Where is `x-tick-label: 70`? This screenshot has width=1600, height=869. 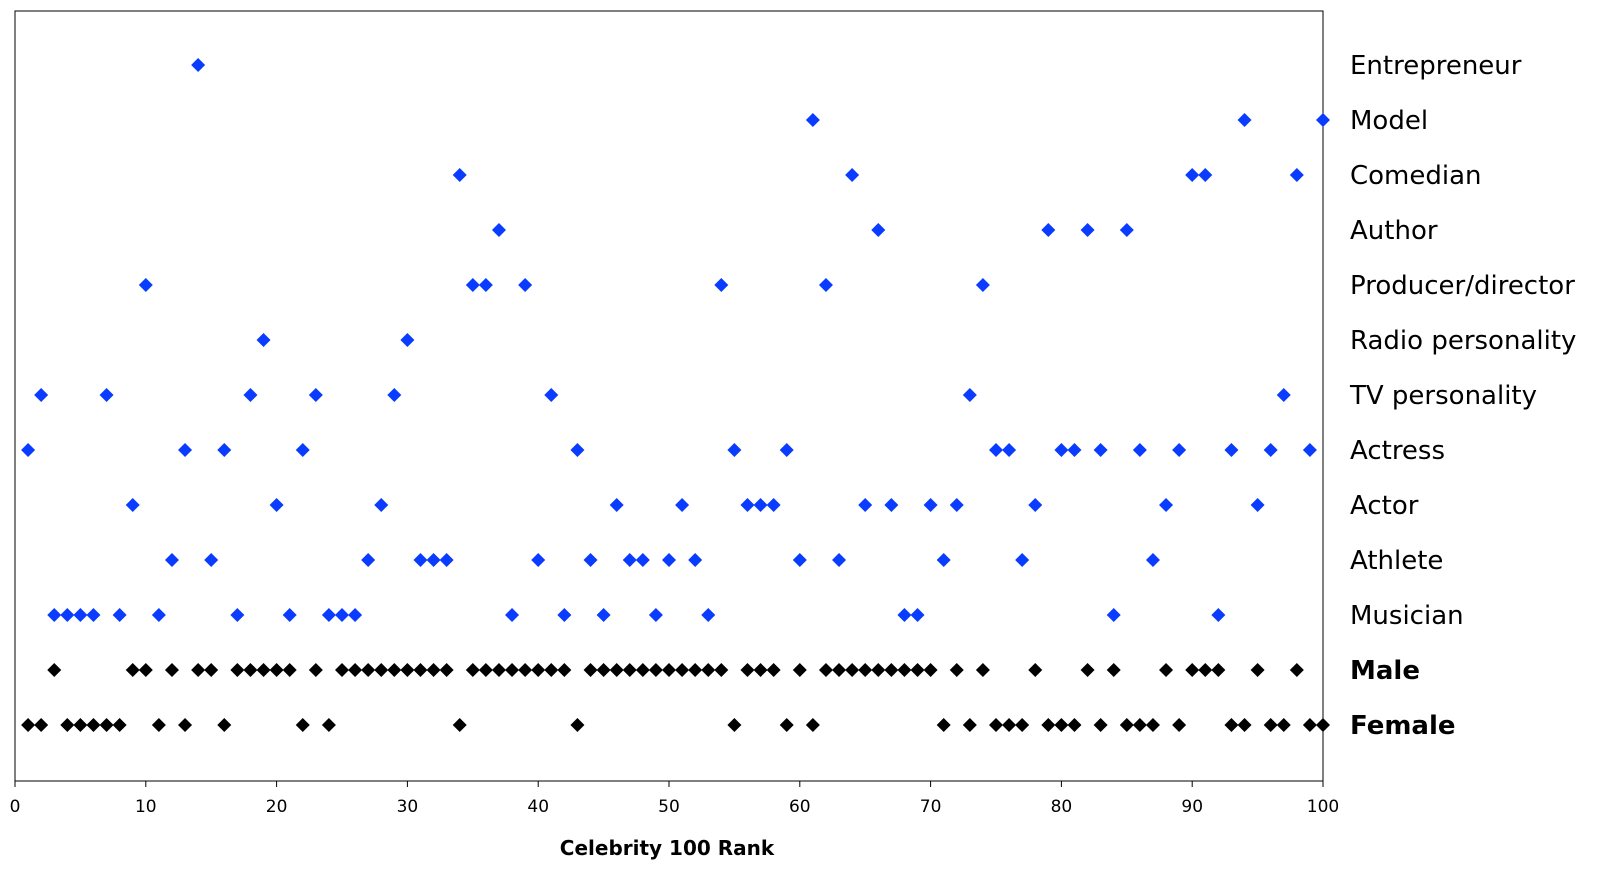 x-tick-label: 70 is located at coordinates (931, 807).